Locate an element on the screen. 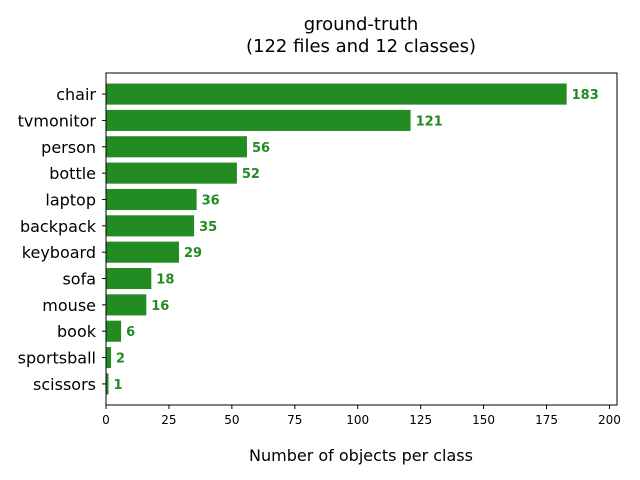  x-tick-label: 75 is located at coordinates (294, 420).